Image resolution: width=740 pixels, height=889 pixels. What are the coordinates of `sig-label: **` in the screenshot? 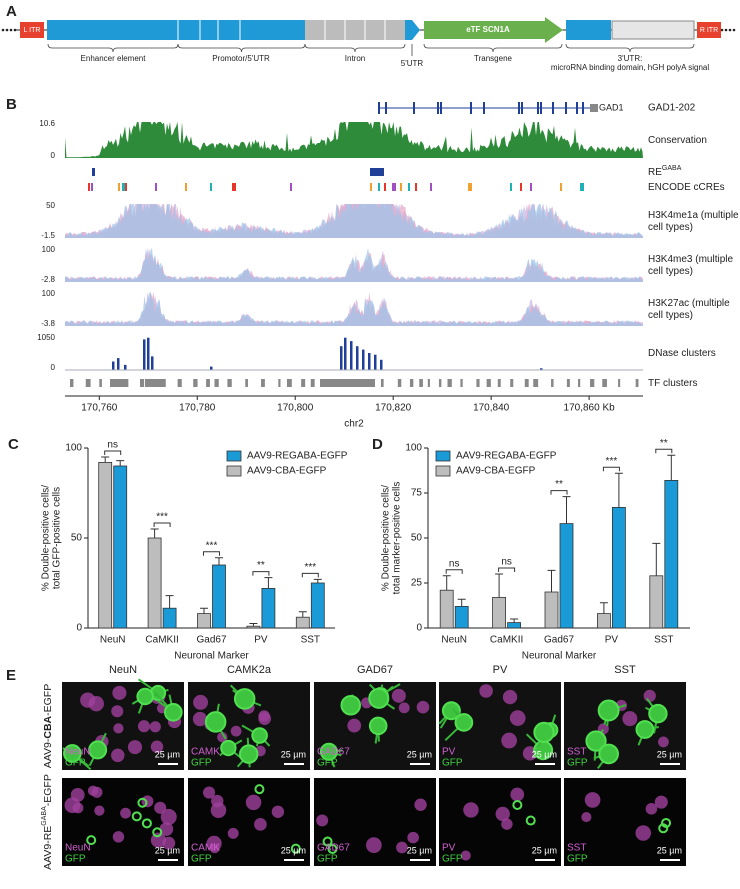 It's located at (261, 565).